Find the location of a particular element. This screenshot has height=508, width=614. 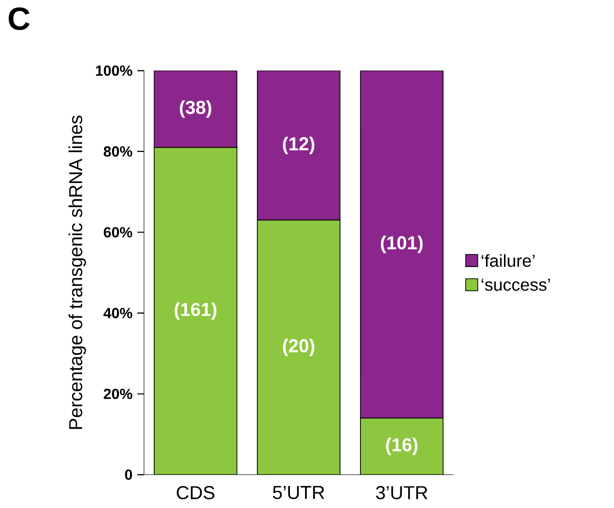

y-tick-label: 100% is located at coordinates (114, 70).